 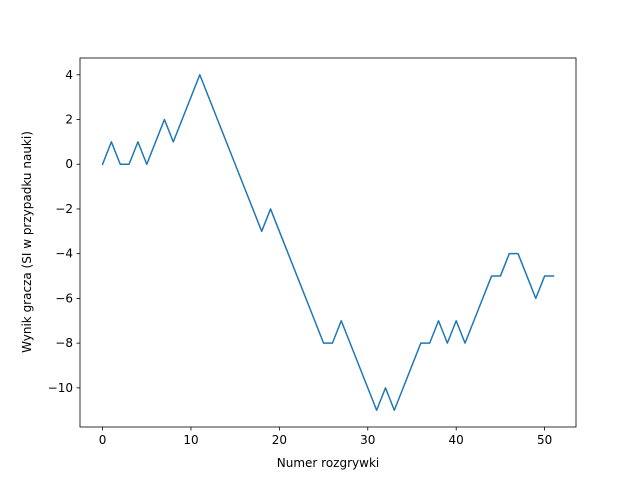 I want to click on y-tick-label: −6, so click(x=64, y=298).